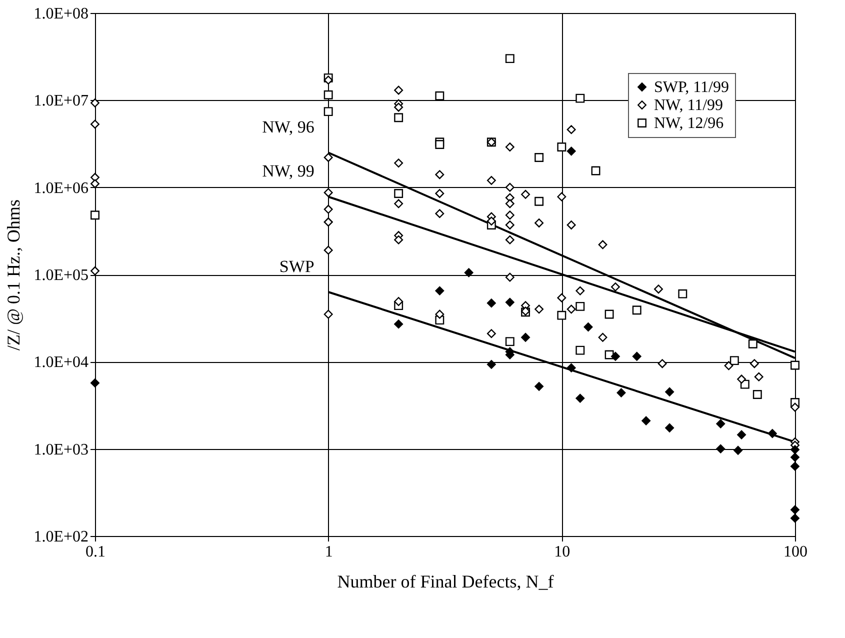  I want to click on x-tick-label: 100, so click(796, 552).